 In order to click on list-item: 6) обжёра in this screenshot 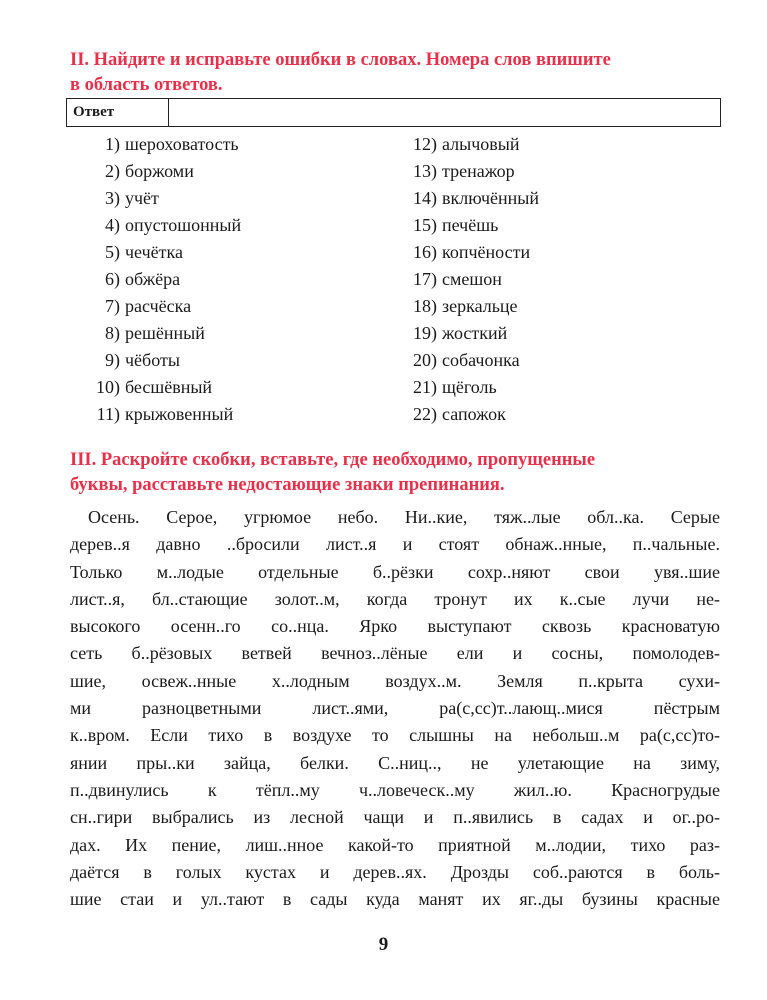, I will do `click(232, 279)`.